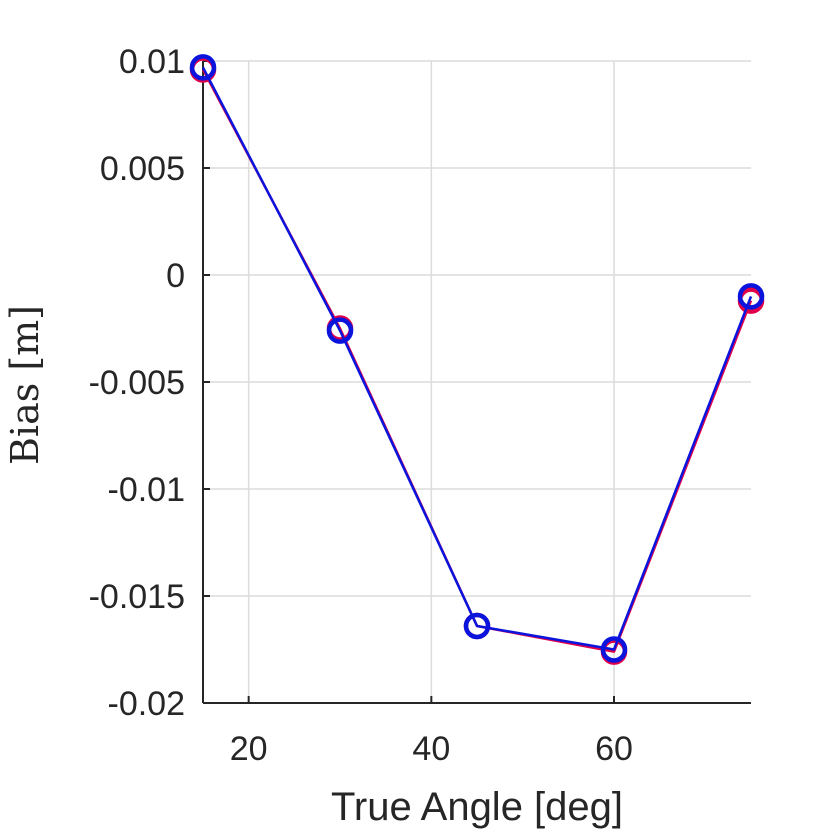 The height and width of the screenshot is (830, 830). I want to click on y-tick-label: 0.01, so click(152, 62).